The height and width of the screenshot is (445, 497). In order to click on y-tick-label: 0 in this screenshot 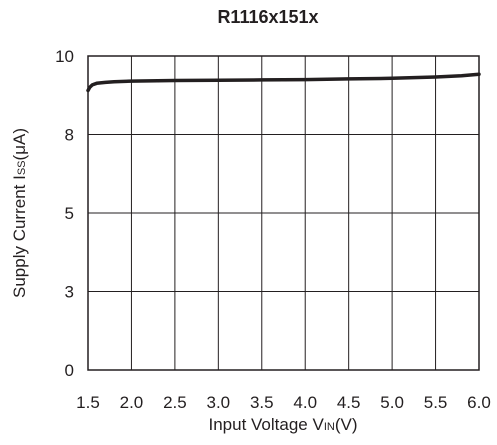, I will do `click(69, 370)`.